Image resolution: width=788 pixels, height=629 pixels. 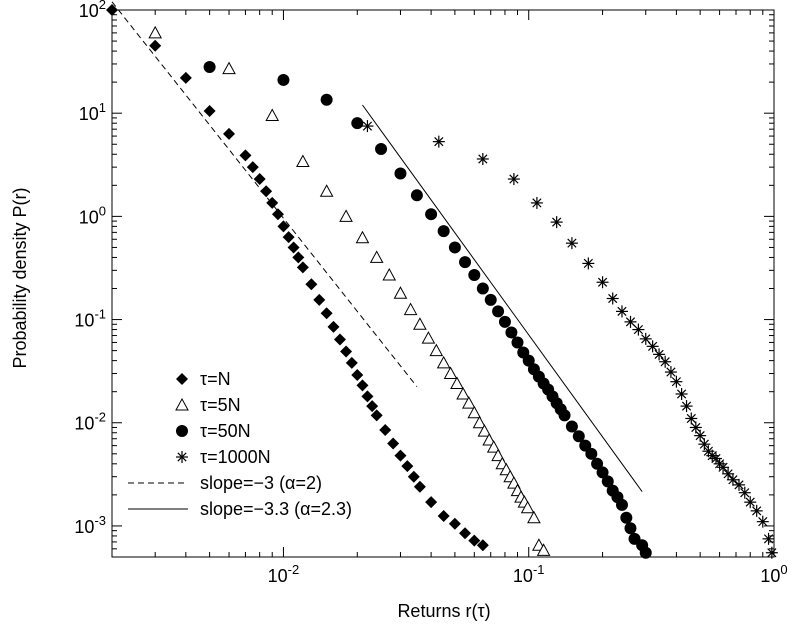 I want to click on y-tick-label: 10⁻¹, so click(x=90, y=319).